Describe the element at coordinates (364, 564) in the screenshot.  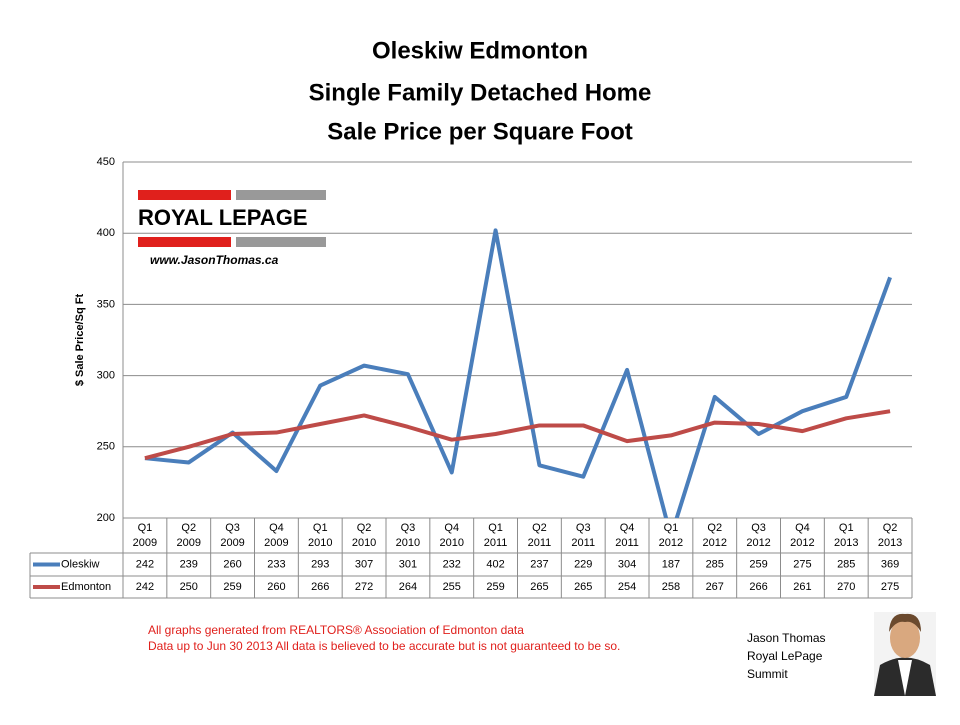
I see `table-value: 307` at that location.